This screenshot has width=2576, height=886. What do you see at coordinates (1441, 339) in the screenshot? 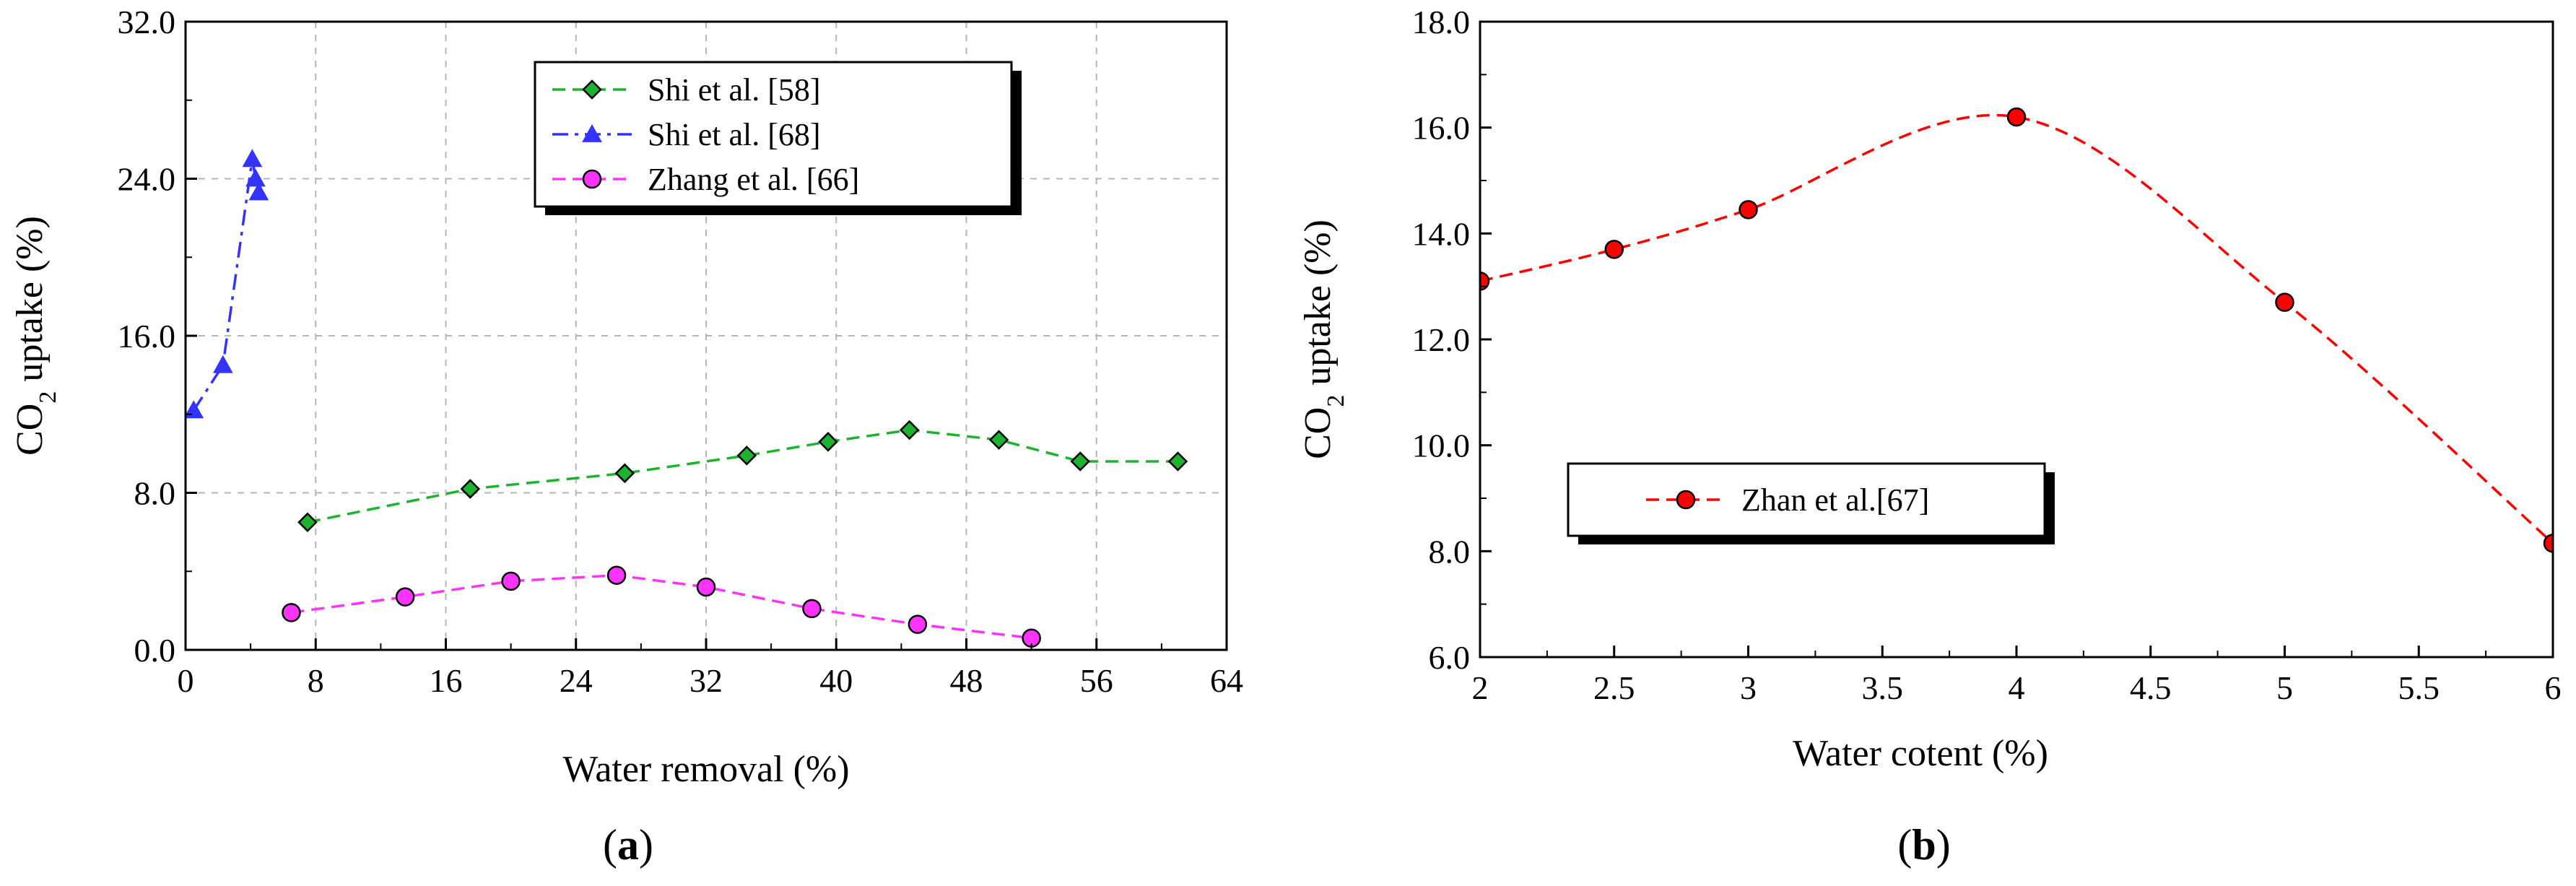
I see `chart-b-ytick-label: 12.0` at bounding box center [1441, 339].